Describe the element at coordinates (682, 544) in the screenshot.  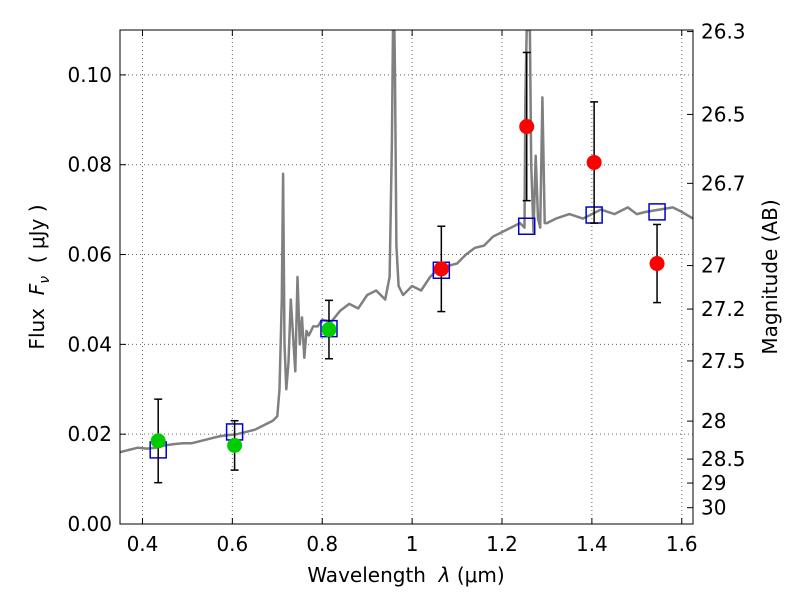
I see `x-tick-label: 1.6` at that location.